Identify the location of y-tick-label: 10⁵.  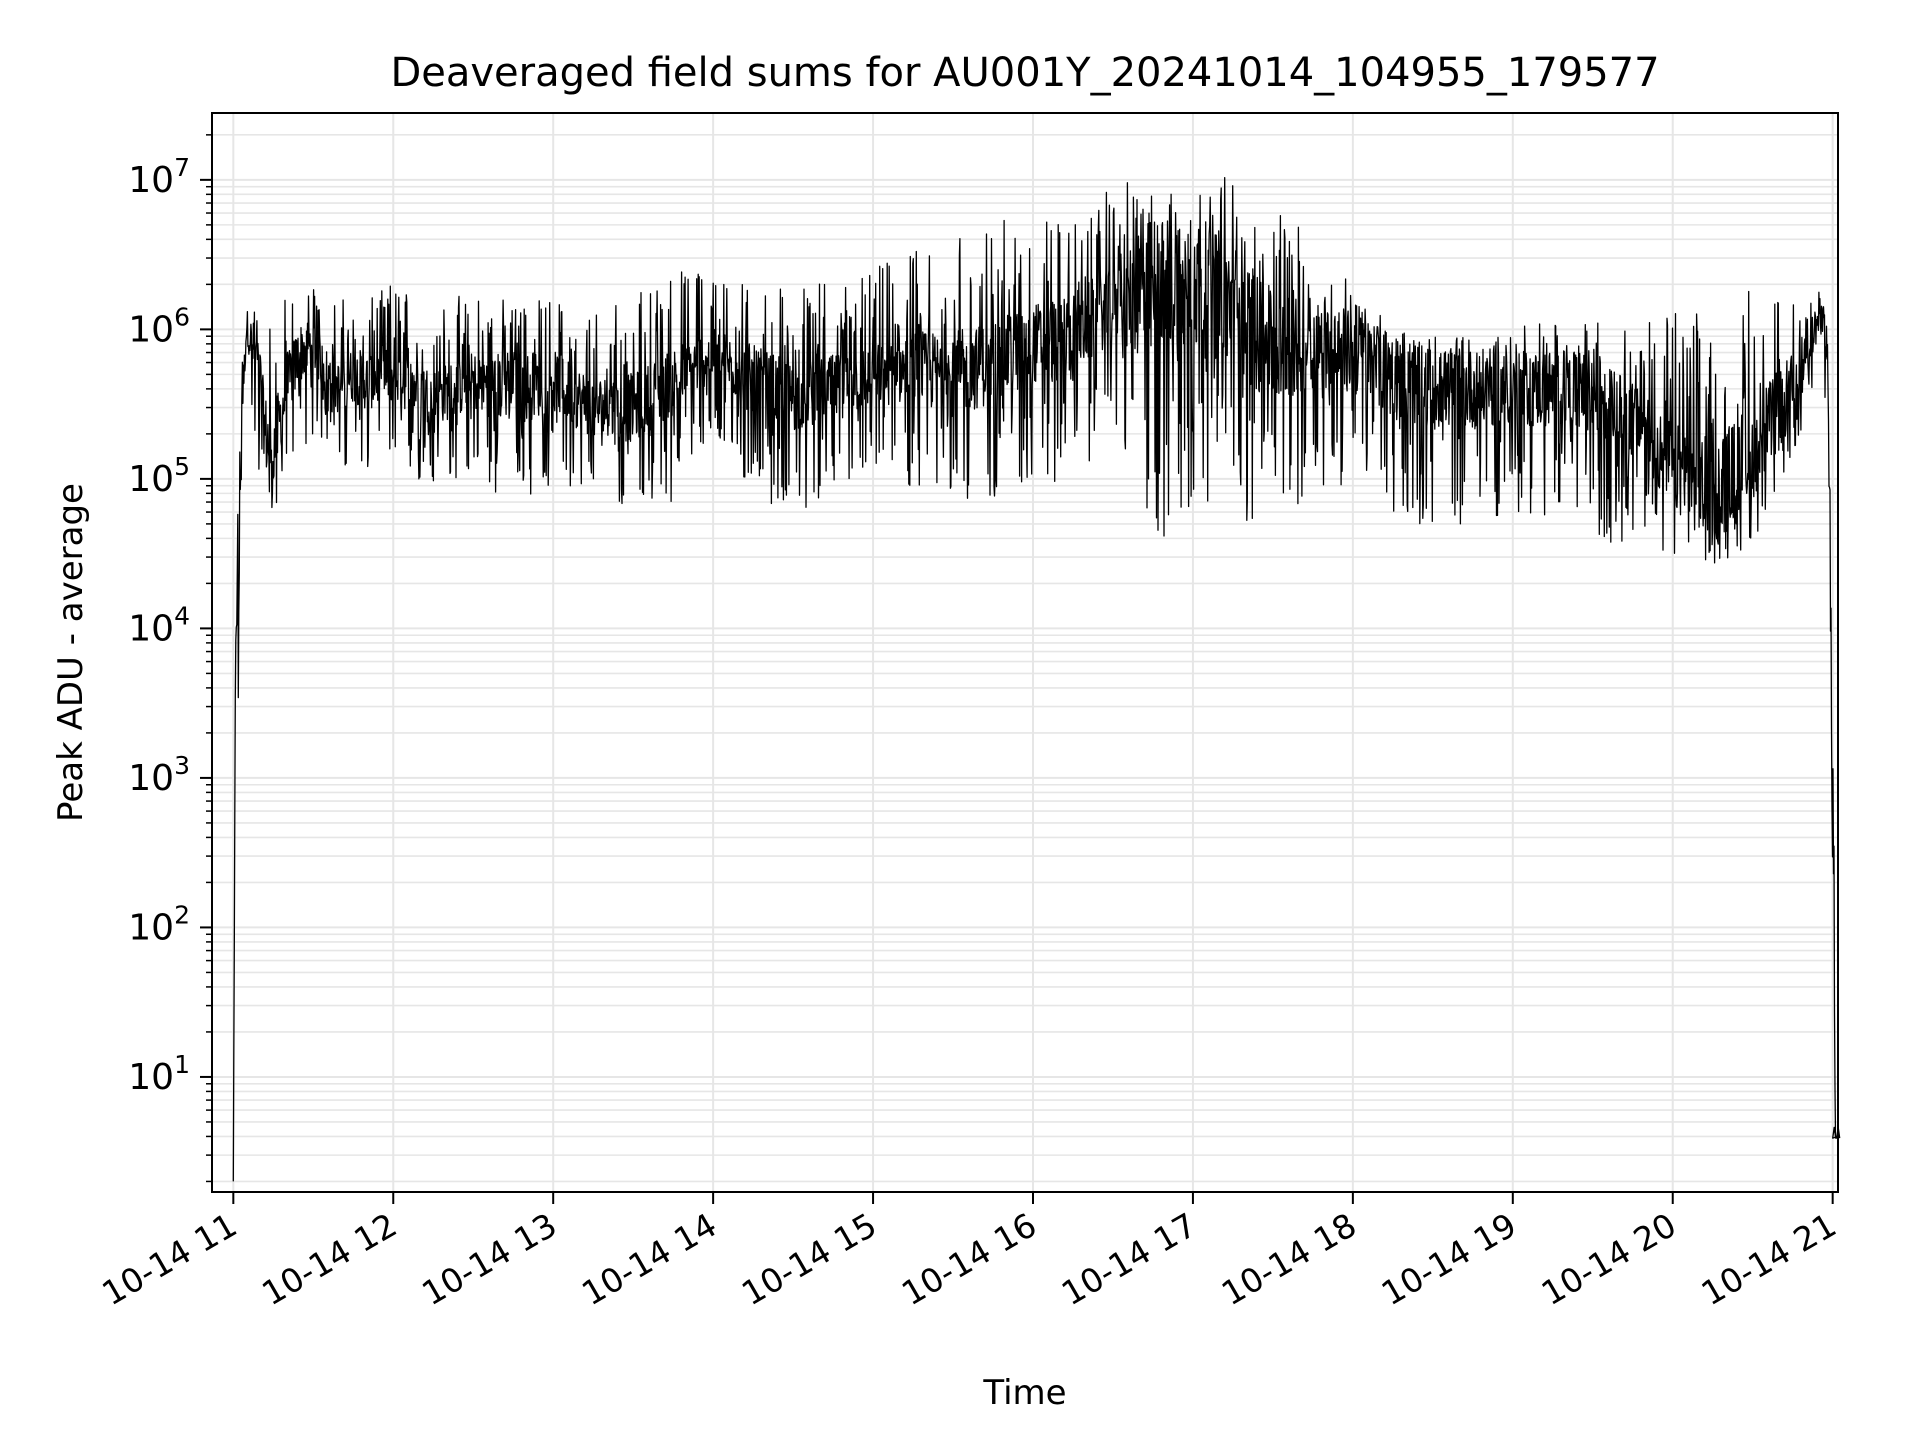
(159, 476).